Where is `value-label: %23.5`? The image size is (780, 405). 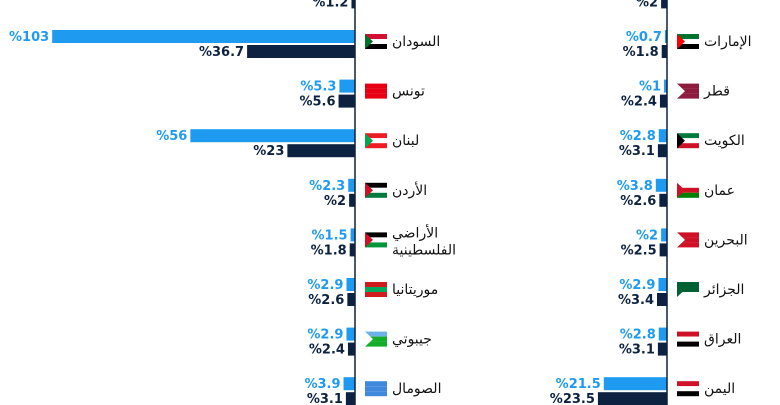
value-label: %23.5 is located at coordinates (572, 398).